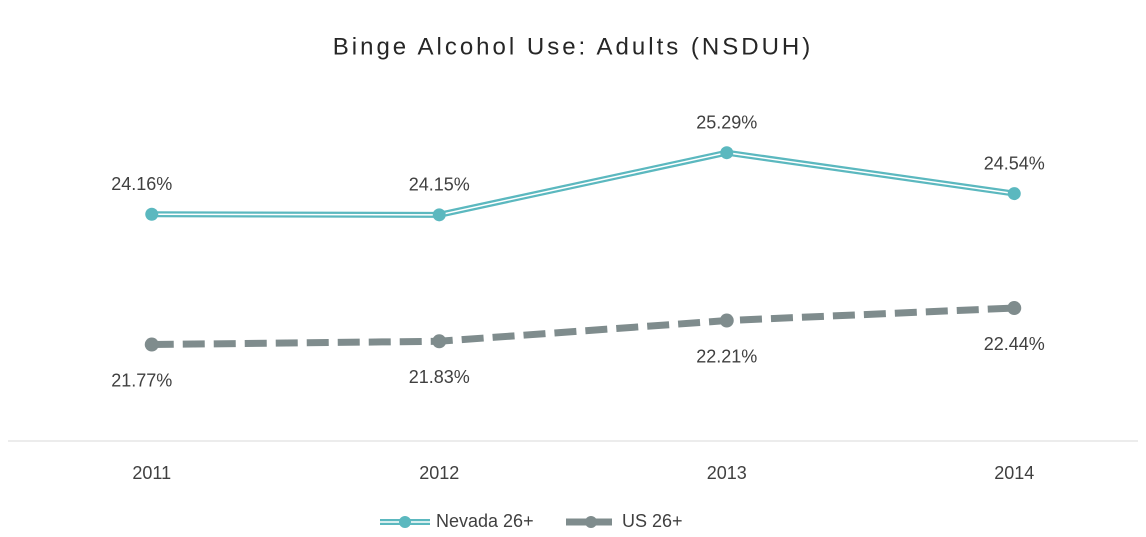 This screenshot has height=537, width=1146. I want to click on data-label: 24.15%, so click(439, 185).